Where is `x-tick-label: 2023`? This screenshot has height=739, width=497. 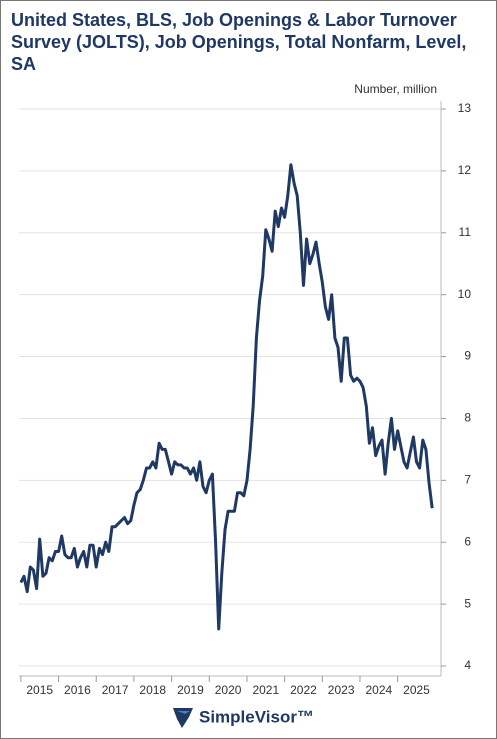
x-tick-label: 2023 is located at coordinates (341, 690).